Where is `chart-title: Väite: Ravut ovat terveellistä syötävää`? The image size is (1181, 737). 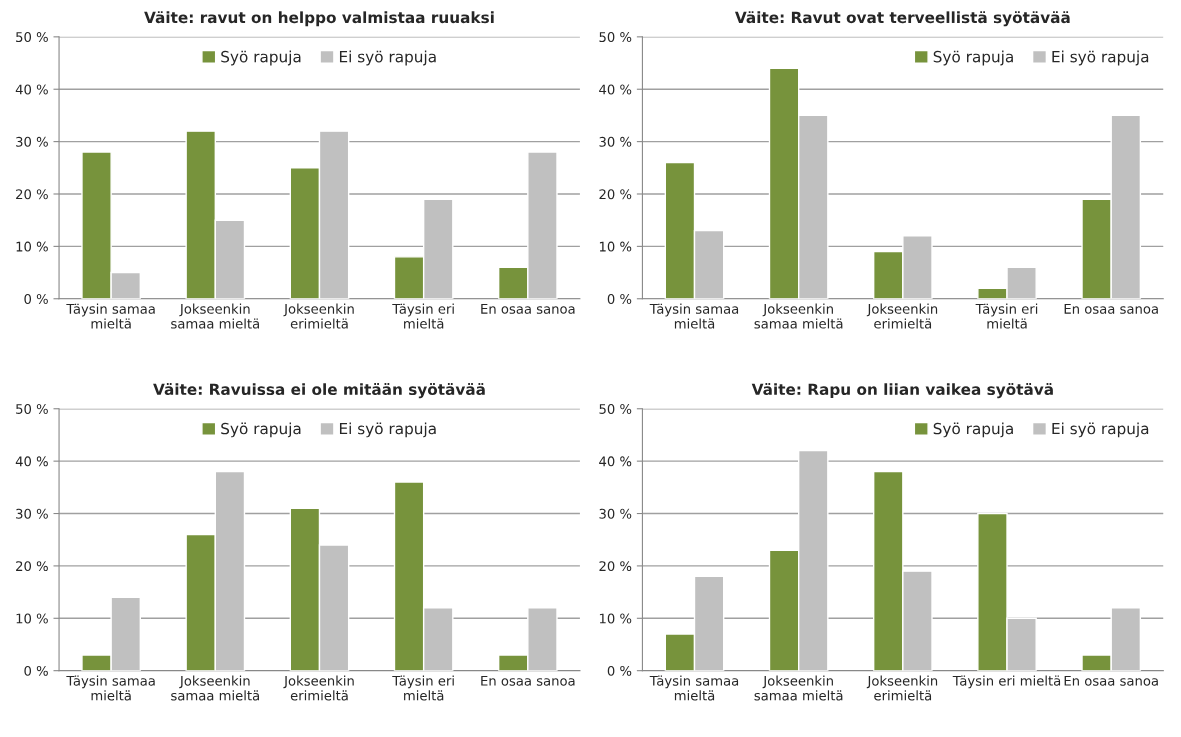 chart-title: Väite: Ravut ovat terveellistä syötävää is located at coordinates (902, 19).